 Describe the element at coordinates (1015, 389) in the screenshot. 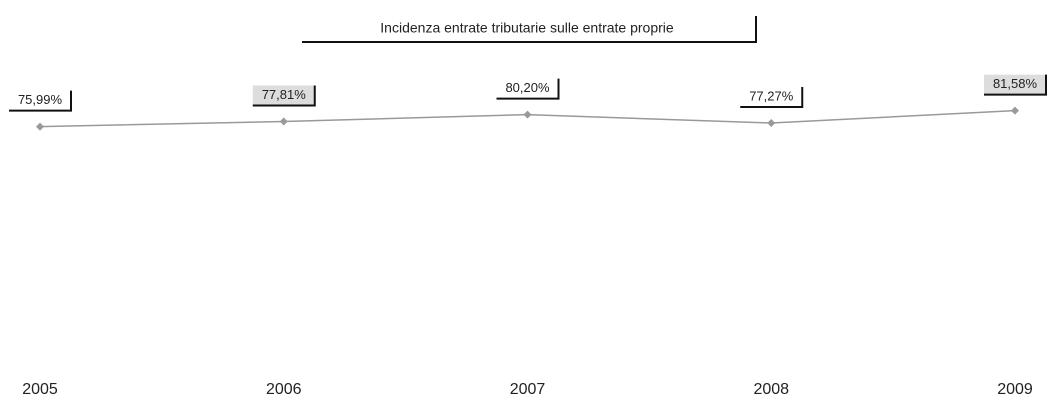

I see `x-tick-label: 2009` at that location.